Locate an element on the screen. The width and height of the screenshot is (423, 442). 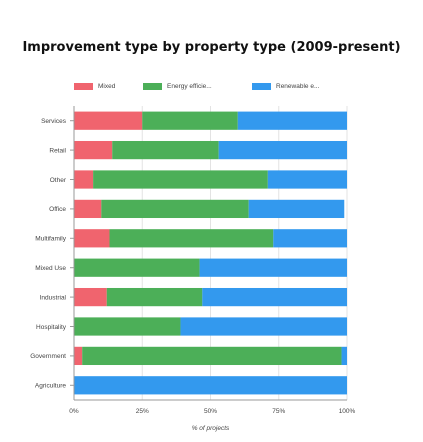
x-axis-title: % of projects is located at coordinates (211, 428).